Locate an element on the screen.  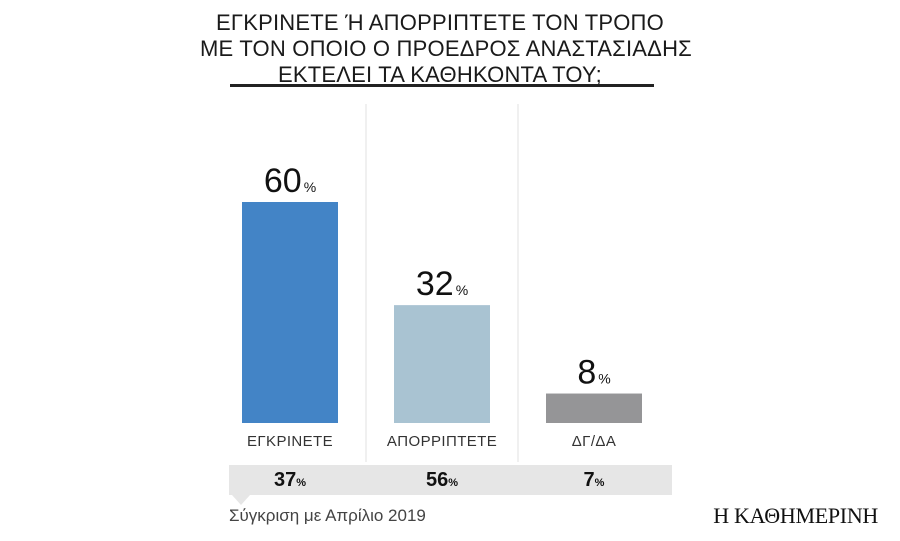
title-line-2: ΜΕ ΤΟΝ ΟΠΟΙΟ Ο ΠΡΟΕΔΡΟΣ ΑΝΑΣΤΑΣΙΑΔΗΣ is located at coordinates (446, 48).